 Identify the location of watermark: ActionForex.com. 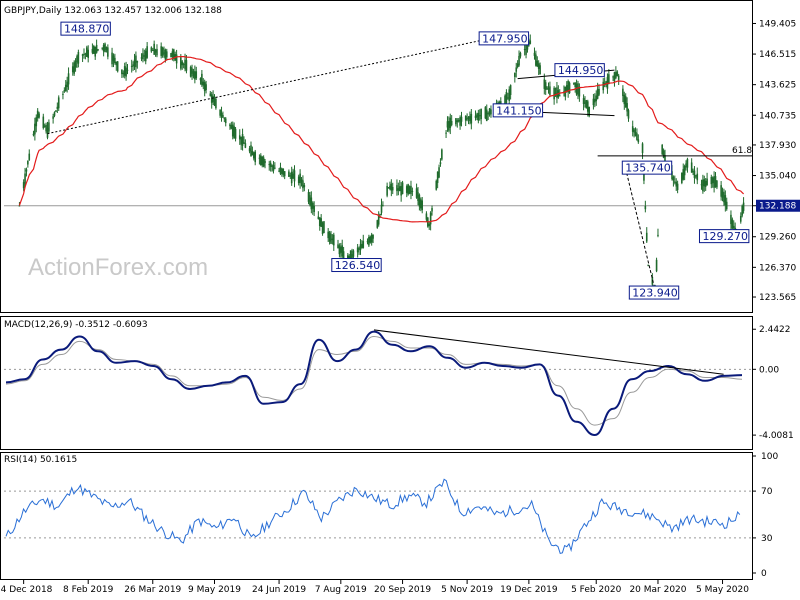
(118, 267).